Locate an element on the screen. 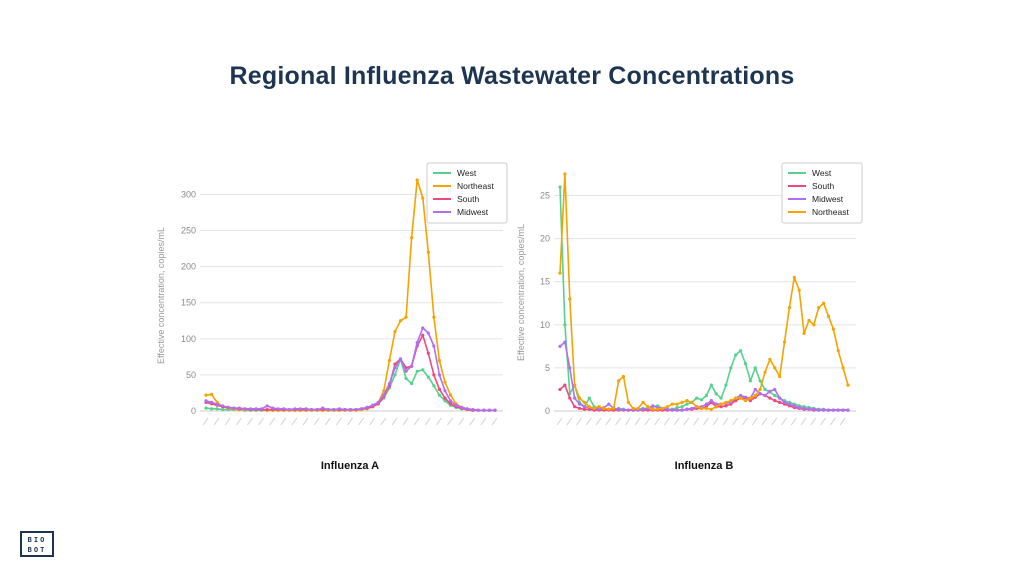 Image resolution: width=1024 pixels, height=576 pixels. logo-line-1: BIO is located at coordinates (37, 540).